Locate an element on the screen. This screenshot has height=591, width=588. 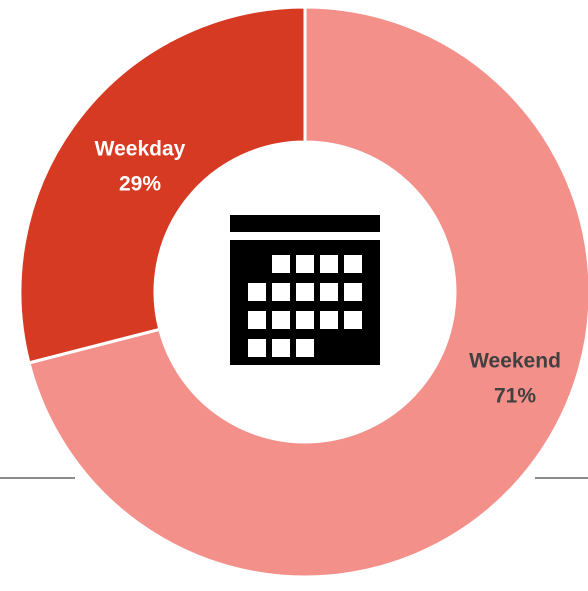
category-label: Weekend is located at coordinates (515, 361).